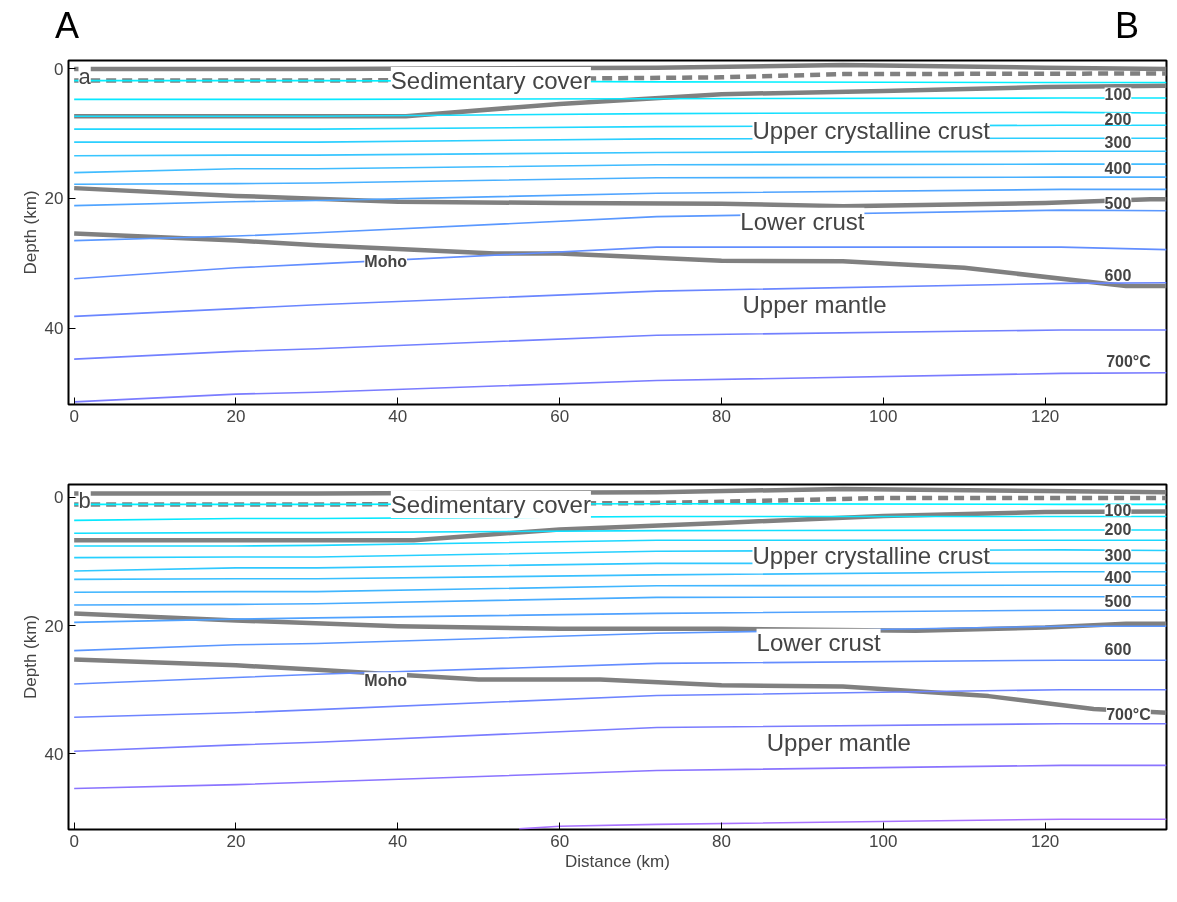 The image size is (1177, 902). What do you see at coordinates (84, 500) in the screenshot?
I see `chart-title: b` at bounding box center [84, 500].